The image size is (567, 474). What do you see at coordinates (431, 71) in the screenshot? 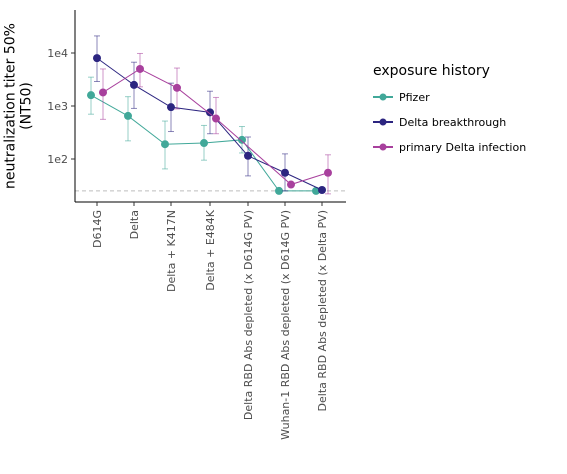
I see `legend-title: exposure history` at bounding box center [431, 71].